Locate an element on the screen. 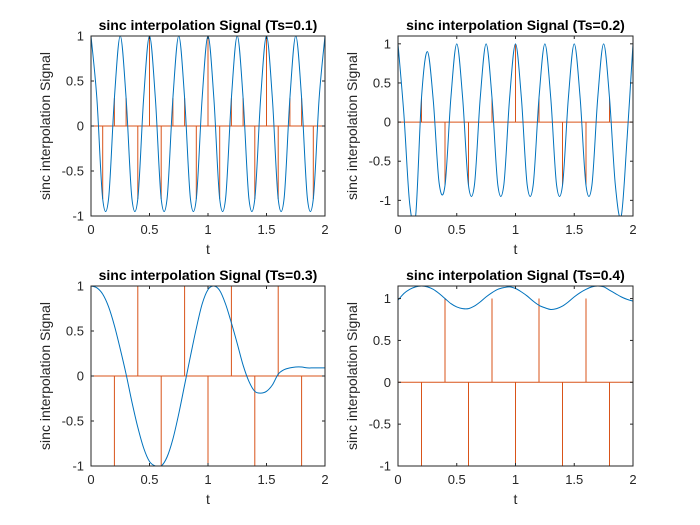 The image size is (700, 525). chart-title: sinc interpolation Signal (Ts=0.4) is located at coordinates (515, 275).